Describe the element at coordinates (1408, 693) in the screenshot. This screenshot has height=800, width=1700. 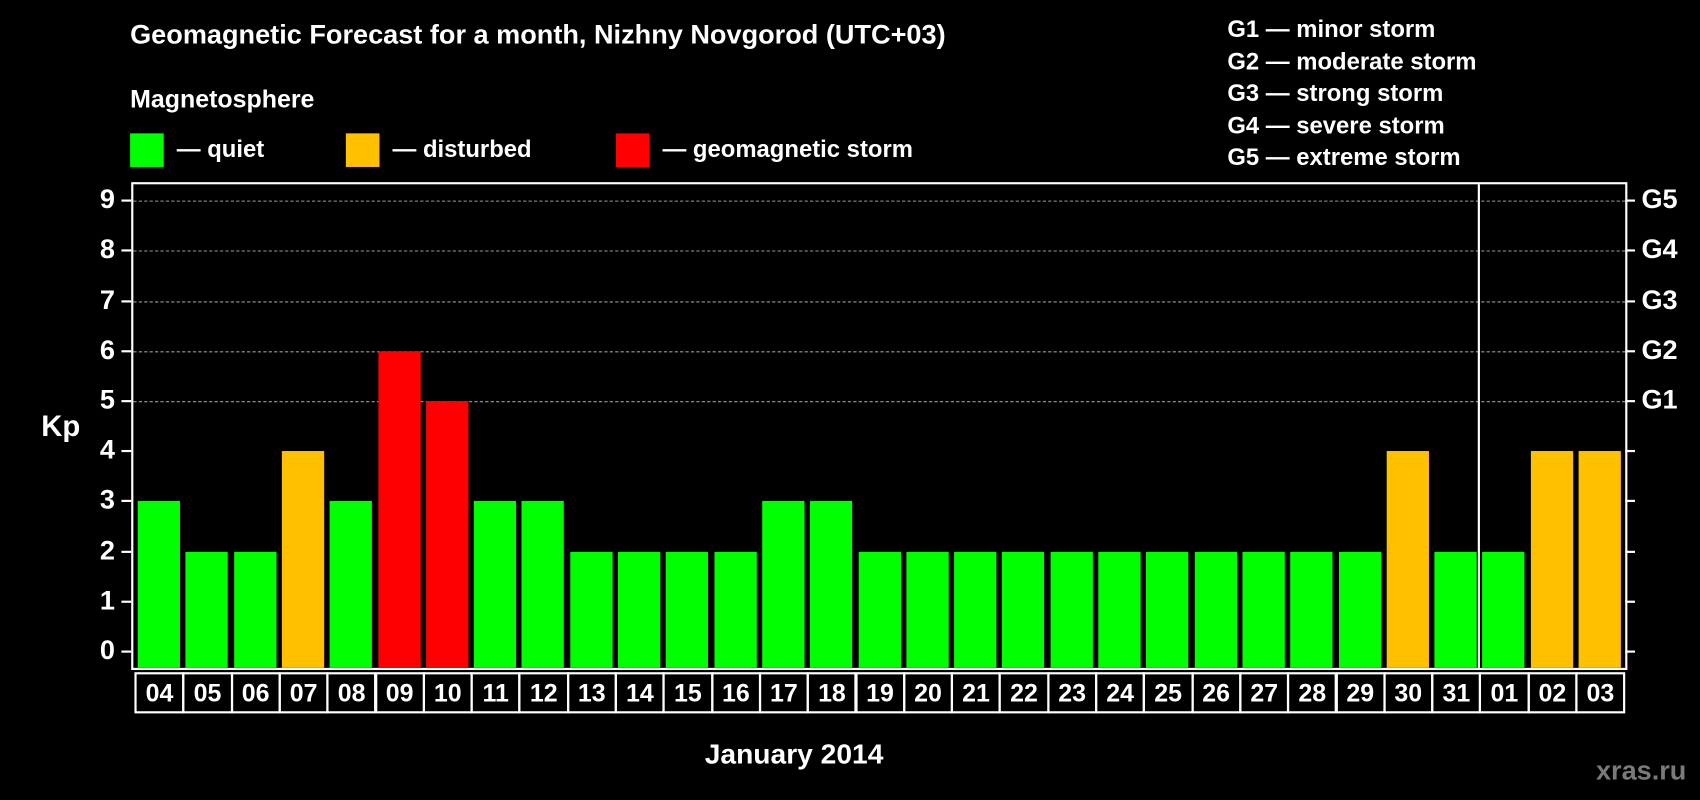
I see `date-label: 30` at that location.